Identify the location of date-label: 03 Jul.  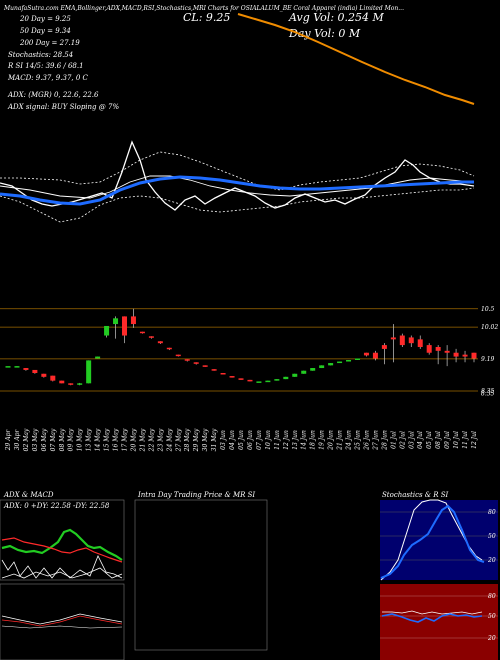
(411, 440).